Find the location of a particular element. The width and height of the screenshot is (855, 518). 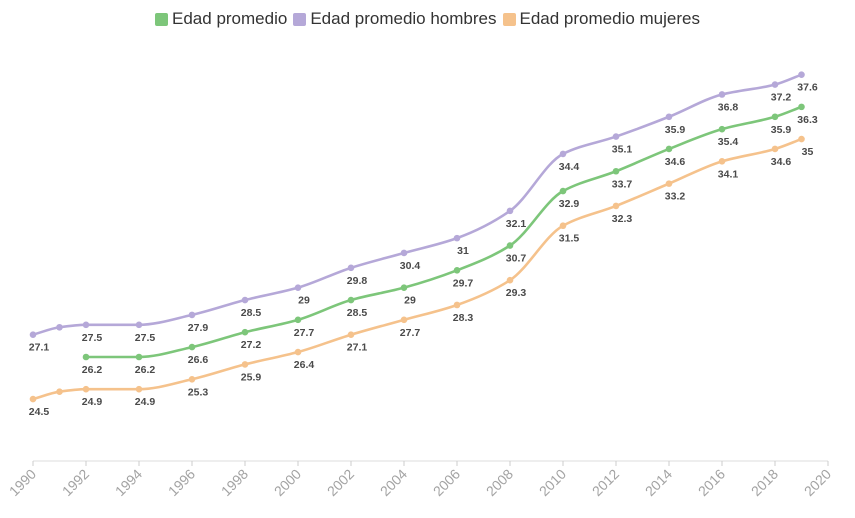

data-point-edad-promedio-mujeres-2008 is located at coordinates (510, 280).